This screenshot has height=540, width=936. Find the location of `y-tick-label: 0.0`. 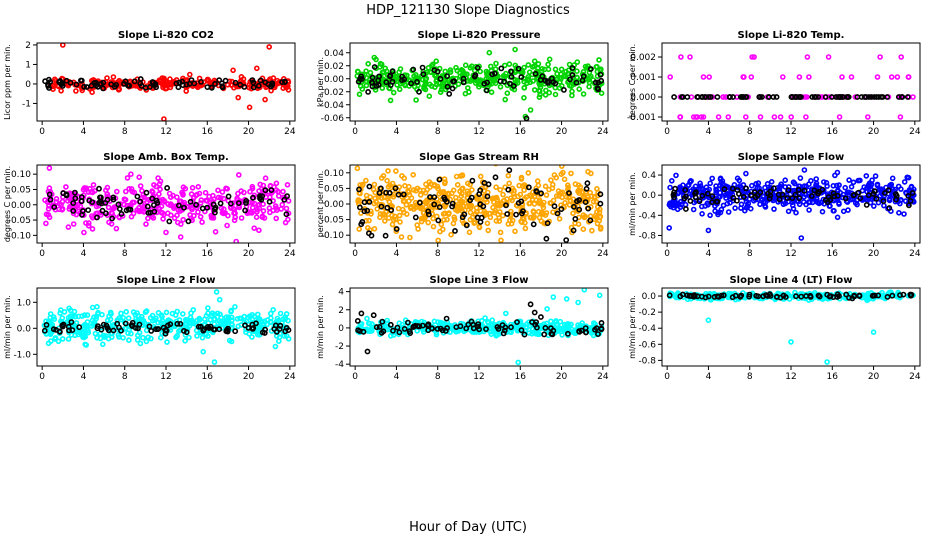

y-tick-label: 0.0 is located at coordinates (24, 329).